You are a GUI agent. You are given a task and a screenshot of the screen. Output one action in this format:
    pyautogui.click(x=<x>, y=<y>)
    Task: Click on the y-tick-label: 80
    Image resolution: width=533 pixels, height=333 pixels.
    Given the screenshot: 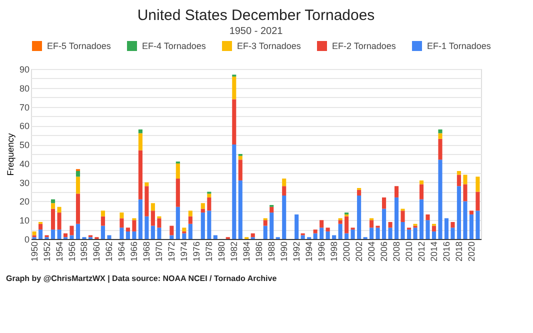 What is the action you would take?
    pyautogui.click(x=24, y=88)
    